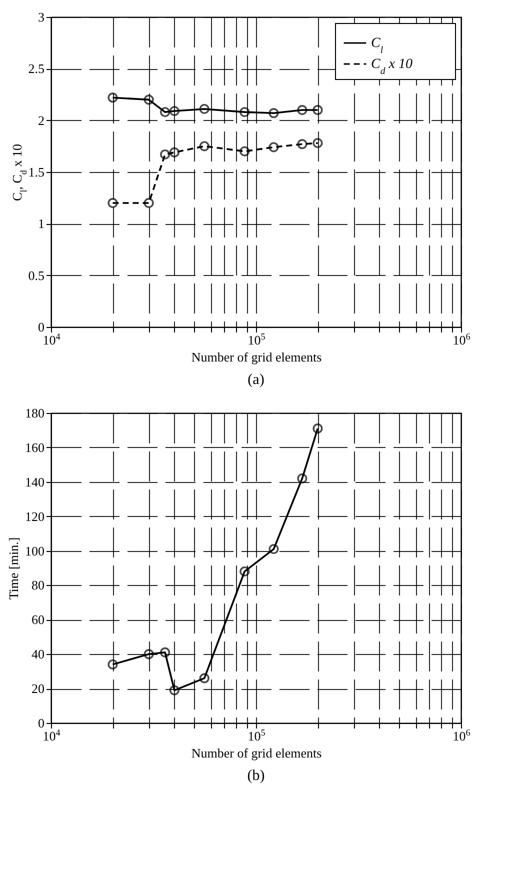 This screenshot has width=516, height=889. What do you see at coordinates (256, 380) in the screenshot?
I see `text: (a)` at bounding box center [256, 380].